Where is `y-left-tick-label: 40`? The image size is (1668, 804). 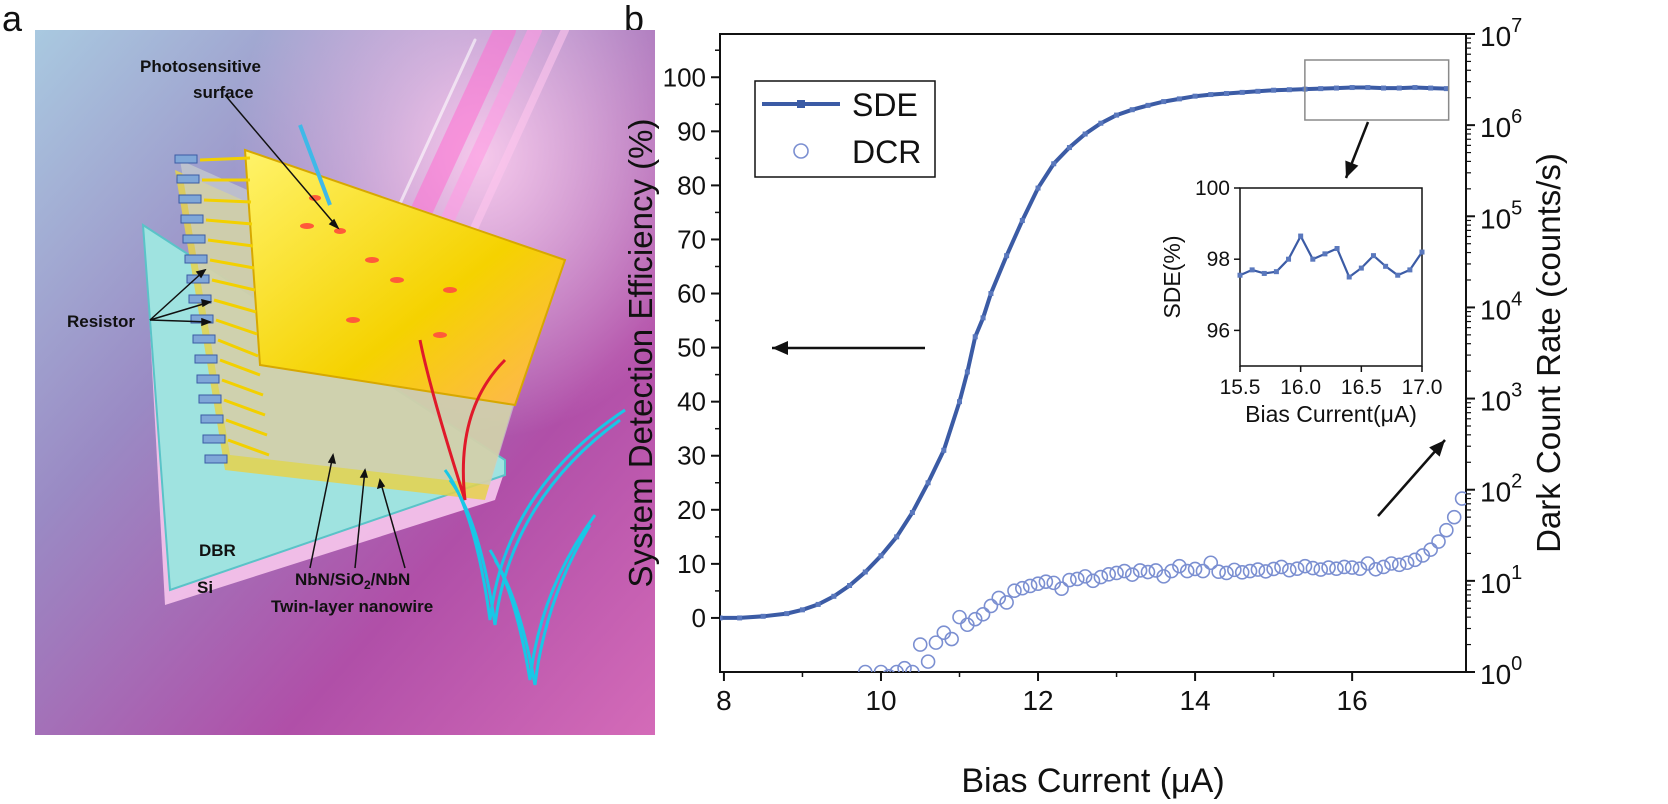
y-left-tick-label: 40 is located at coordinates (691, 402).